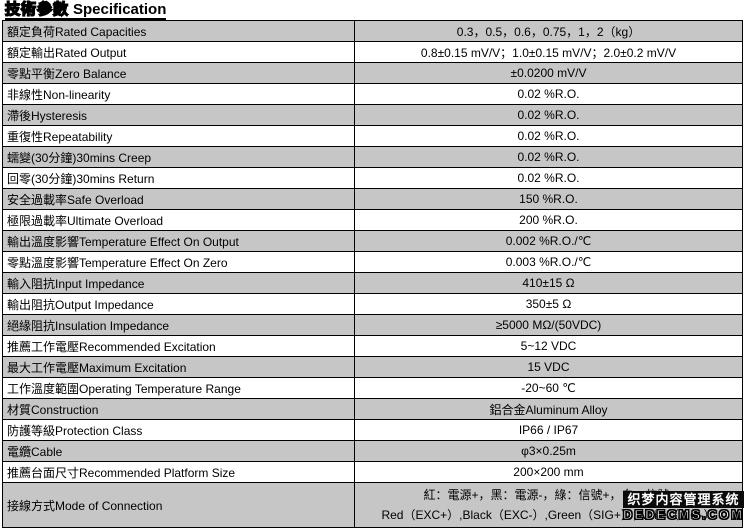 The height and width of the screenshot is (529, 745). What do you see at coordinates (548, 367) in the screenshot?
I see `param-value: 15 VDC` at bounding box center [548, 367].